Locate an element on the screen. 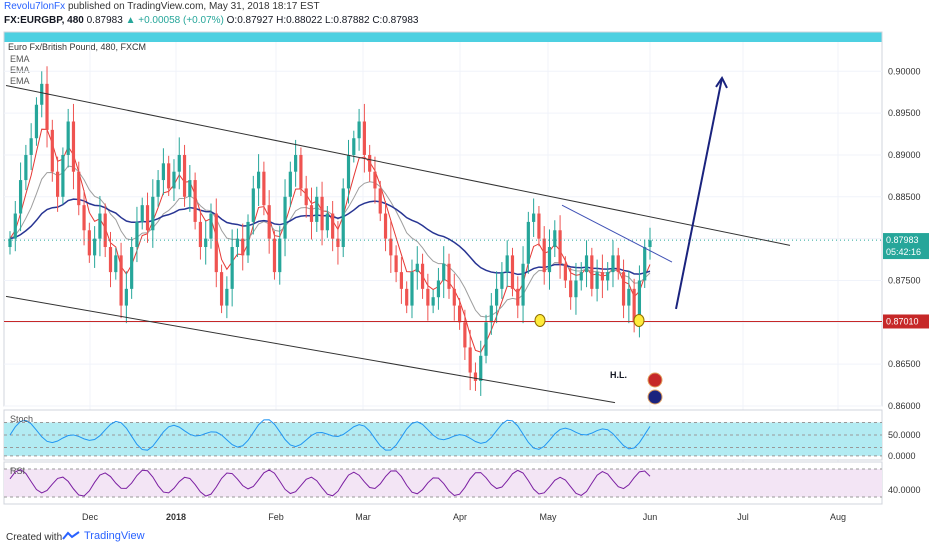  author-link: Revolu7lonFx is located at coordinates (35, 6).